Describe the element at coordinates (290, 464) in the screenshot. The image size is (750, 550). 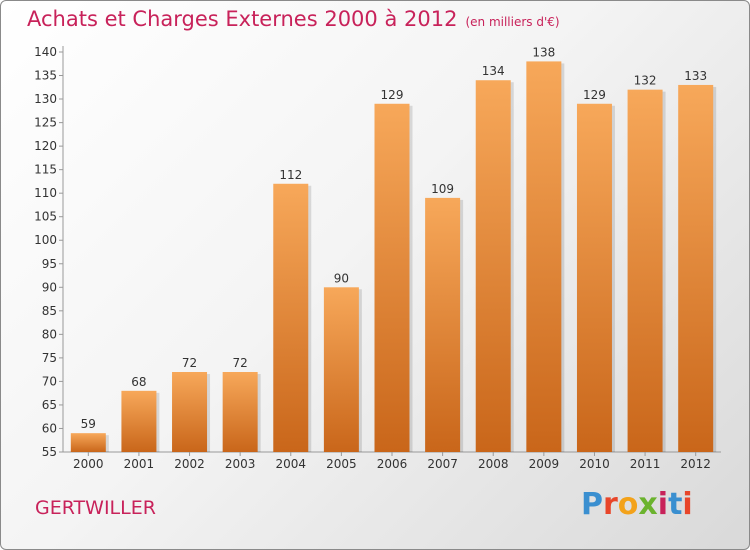
I see `x-tick-label: 2004` at that location.